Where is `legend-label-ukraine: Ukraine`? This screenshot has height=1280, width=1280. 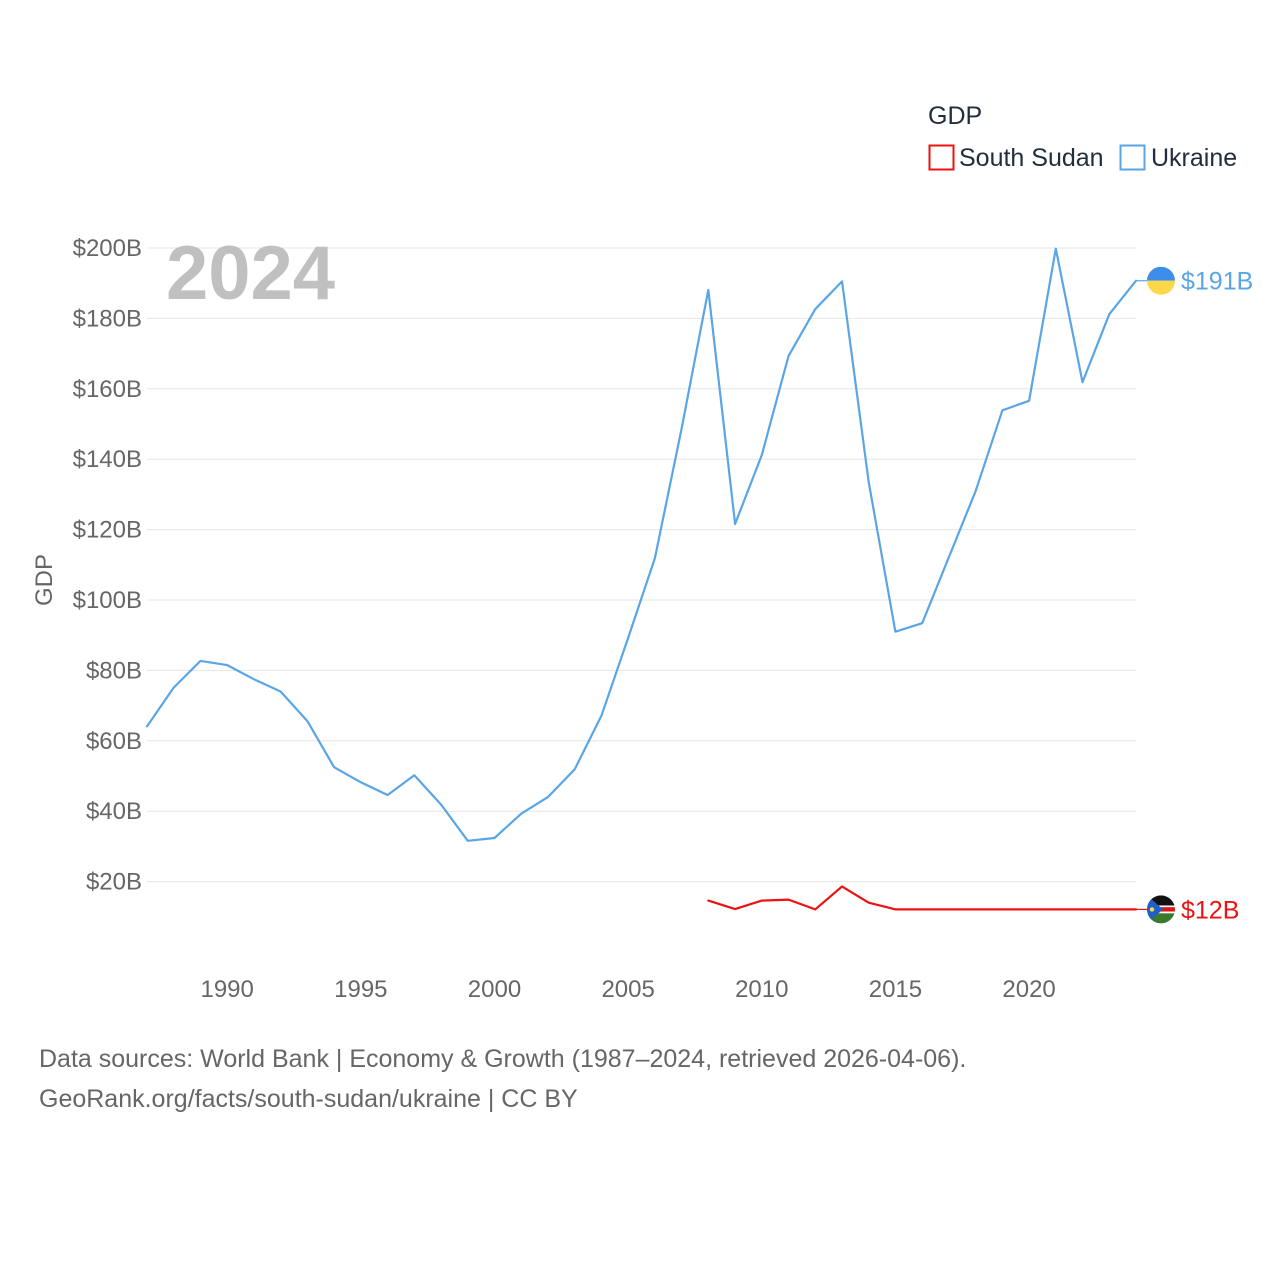
legend-label-ukraine: Ukraine is located at coordinates (1194, 158).